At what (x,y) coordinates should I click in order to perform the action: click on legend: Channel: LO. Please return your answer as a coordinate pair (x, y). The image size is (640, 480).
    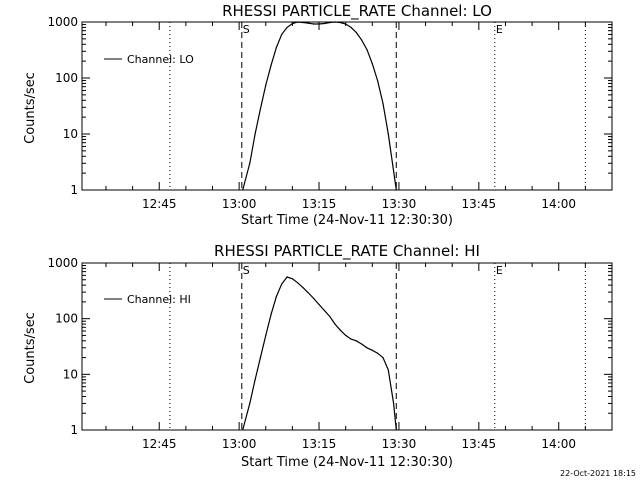
    Looking at the image, I should click on (149, 59).